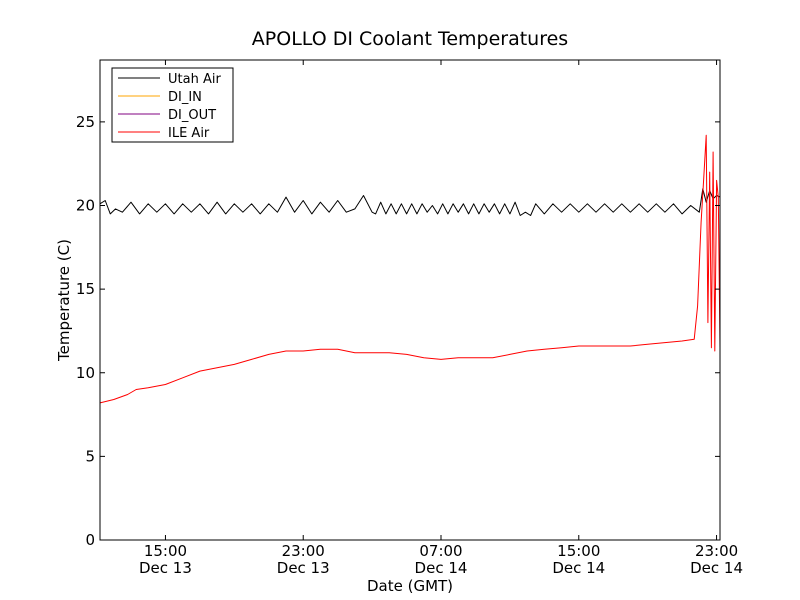  What do you see at coordinates (410, 39) in the screenshot?
I see `chart-title: APOLLO DI Coolant Temperatures` at bounding box center [410, 39].